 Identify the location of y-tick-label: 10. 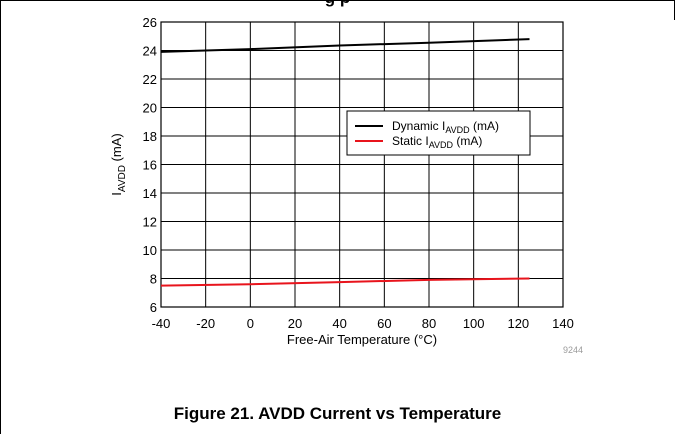
(150, 250).